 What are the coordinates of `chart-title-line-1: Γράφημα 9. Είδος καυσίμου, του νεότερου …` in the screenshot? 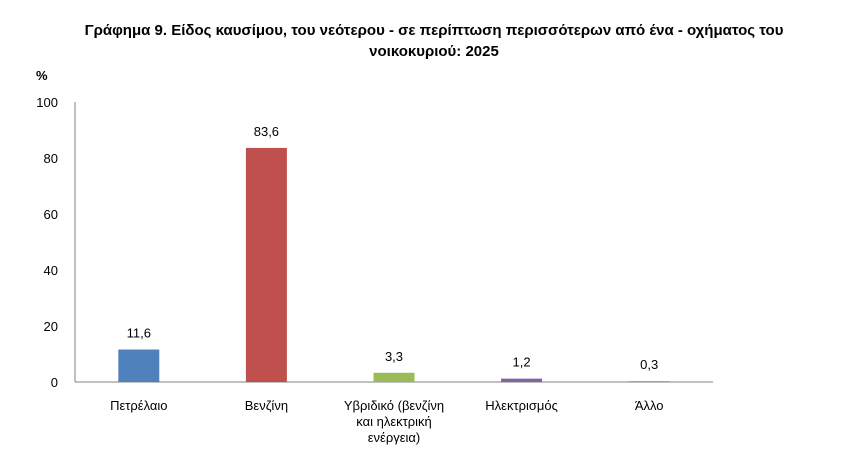 It's located at (434, 30).